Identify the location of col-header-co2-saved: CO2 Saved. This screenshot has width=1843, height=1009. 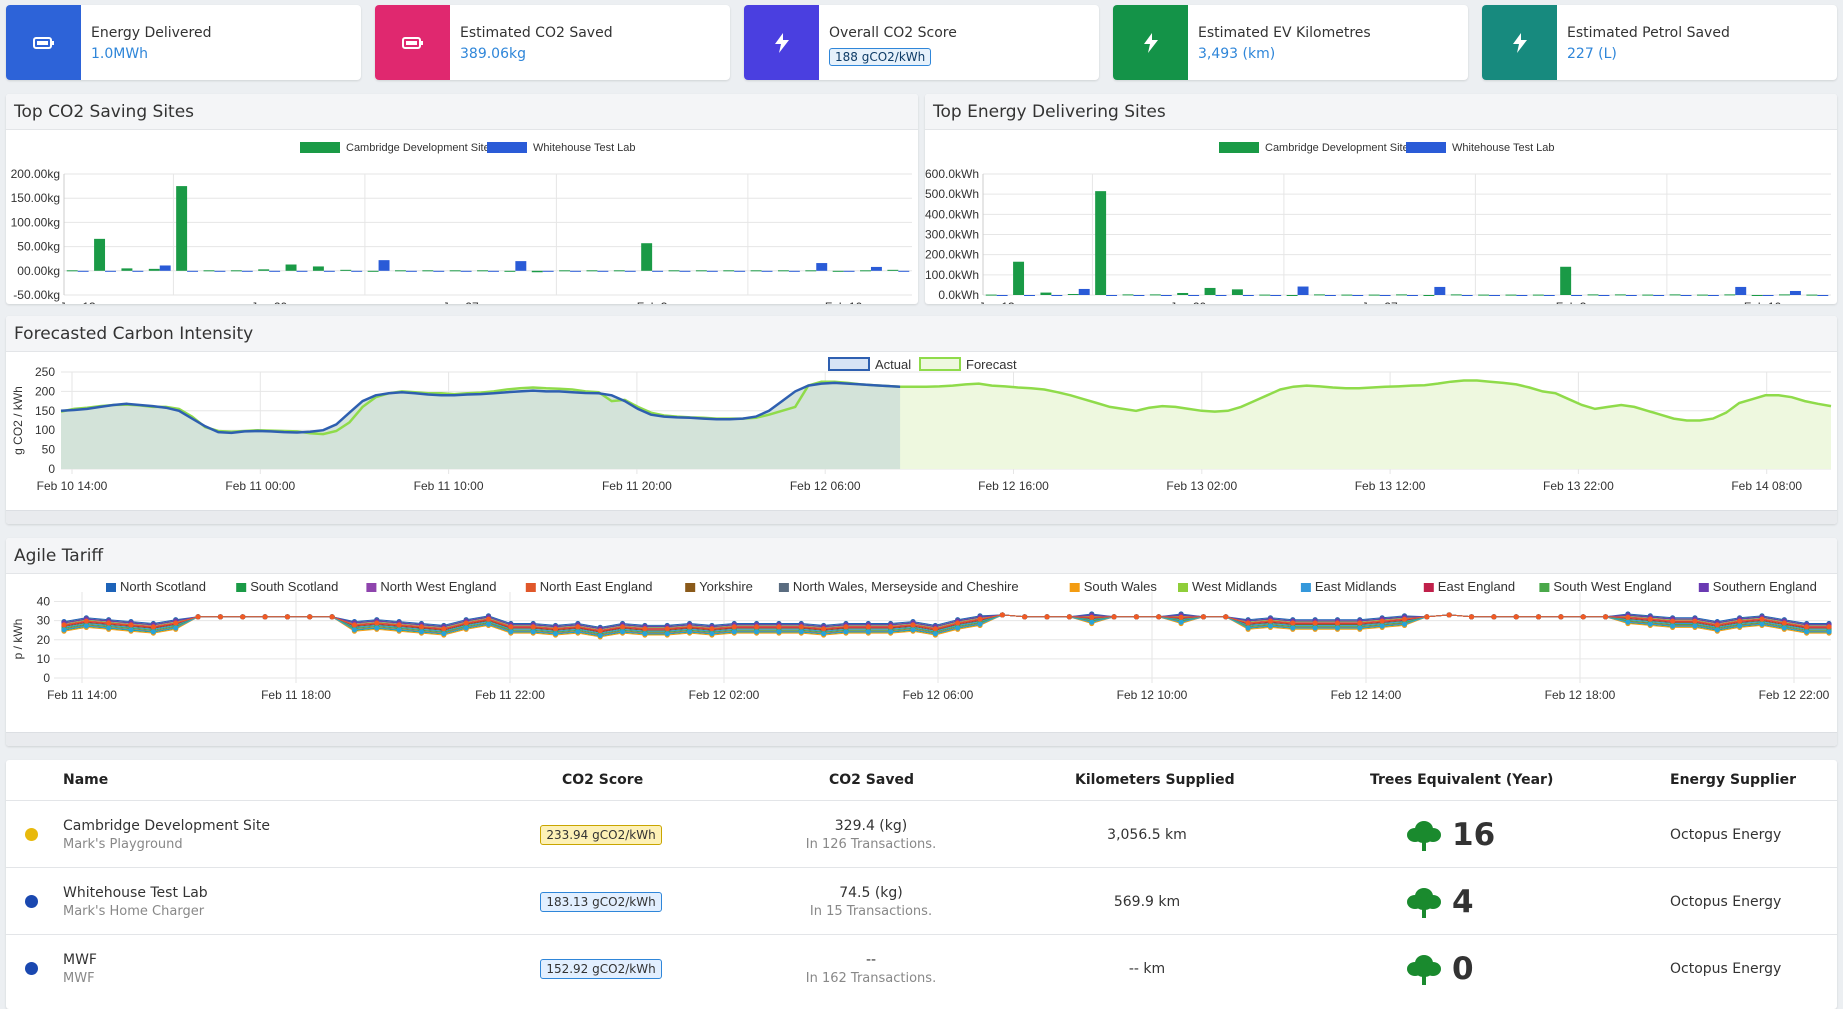
(871, 780).